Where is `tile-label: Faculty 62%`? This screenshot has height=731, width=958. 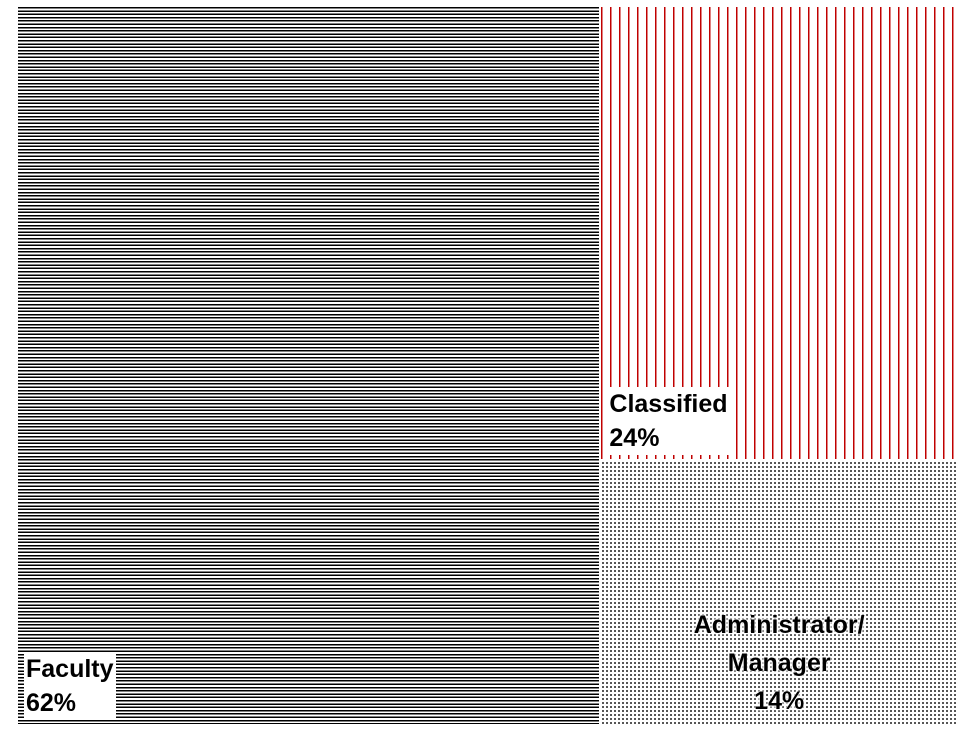
tile-label: Faculty 62% is located at coordinates (70, 686).